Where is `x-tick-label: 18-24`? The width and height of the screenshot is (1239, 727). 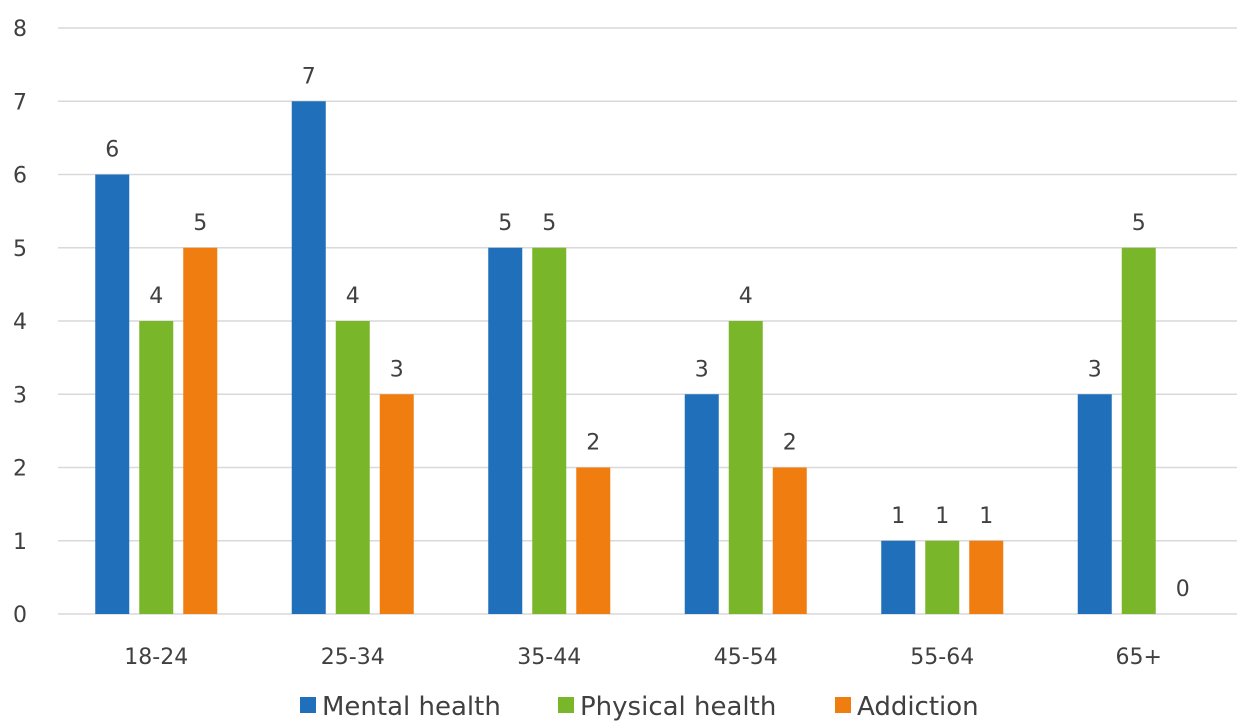
x-tick-label: 18-24 is located at coordinates (156, 657).